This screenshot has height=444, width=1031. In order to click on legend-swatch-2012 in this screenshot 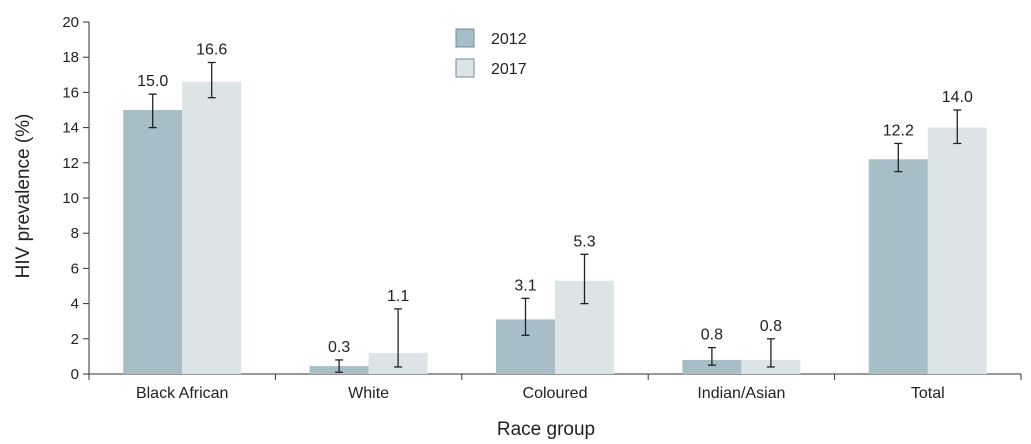, I will do `click(465, 38)`.